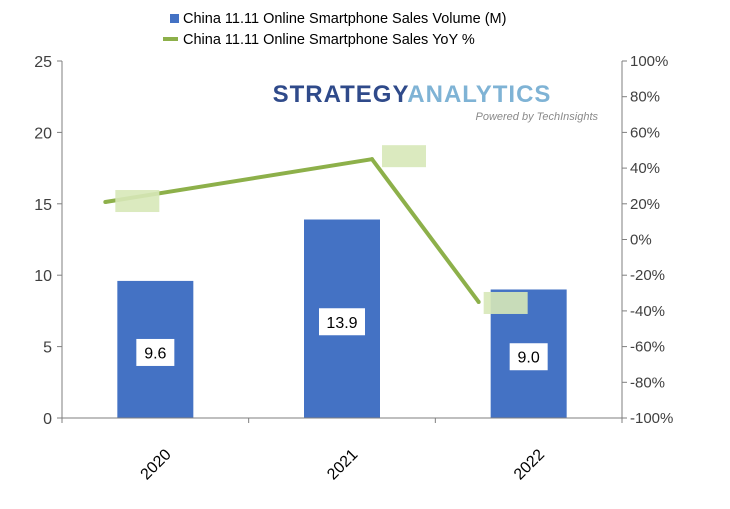  I want to click on watermark-logo-text: STRATEGYANALYTICS, so click(412, 94).